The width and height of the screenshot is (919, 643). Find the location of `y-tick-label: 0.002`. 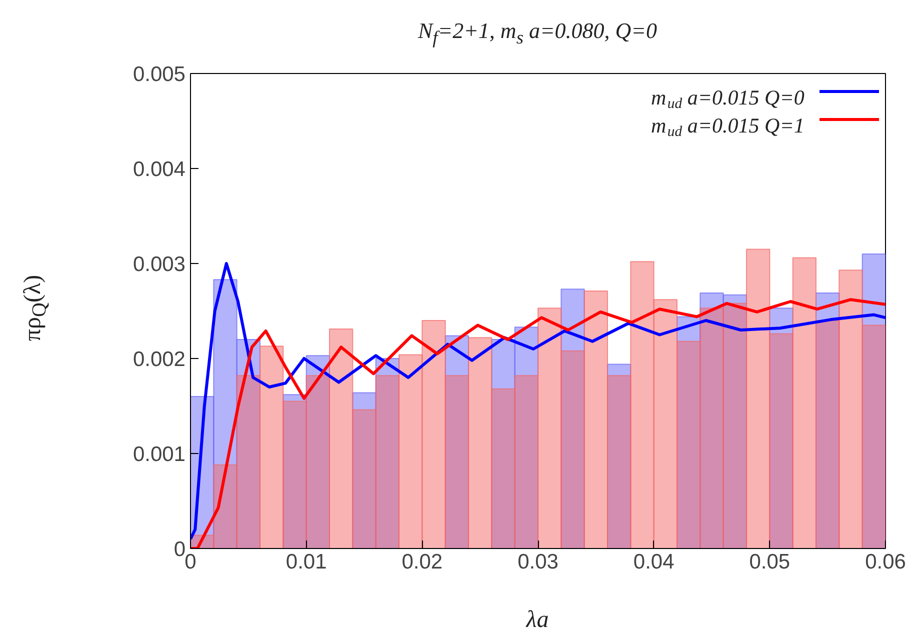

y-tick-label: 0.002 is located at coordinates (159, 359).